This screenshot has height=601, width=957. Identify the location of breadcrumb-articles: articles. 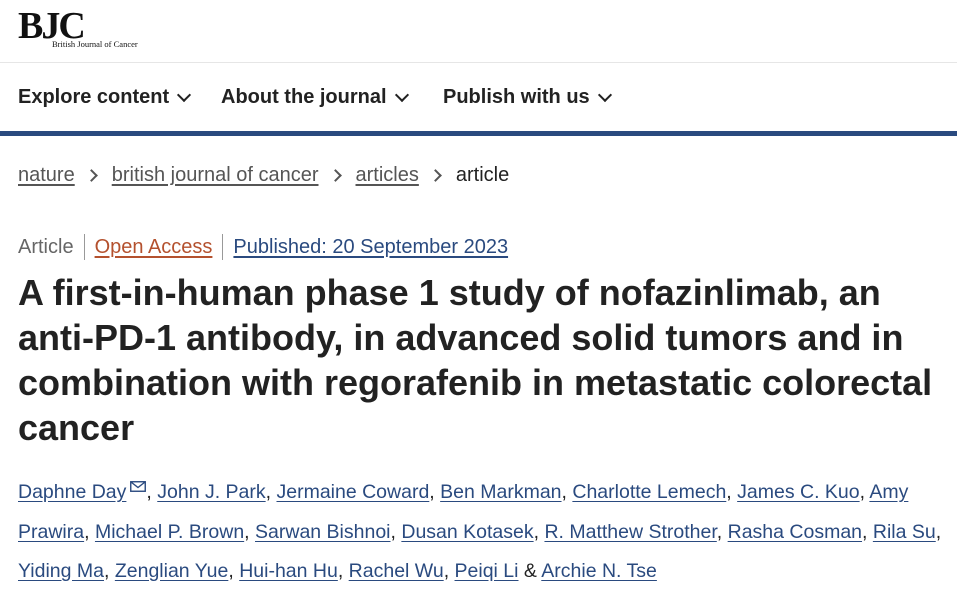
(387, 175).